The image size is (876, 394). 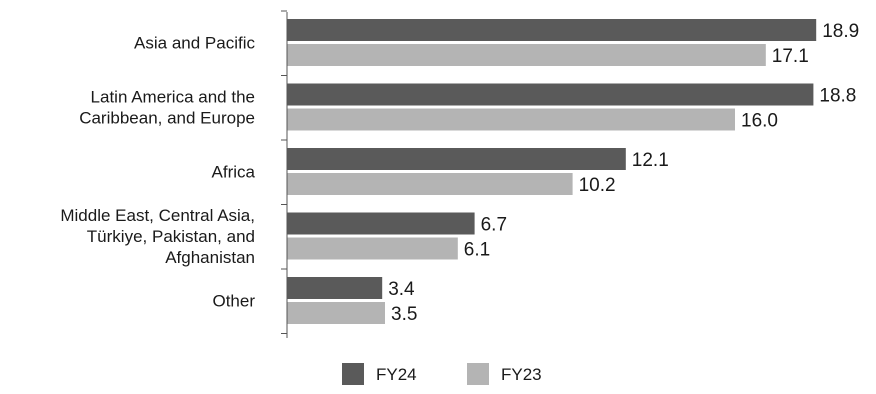 What do you see at coordinates (442, 374) in the screenshot?
I see `legend: FY24 FY23` at bounding box center [442, 374].